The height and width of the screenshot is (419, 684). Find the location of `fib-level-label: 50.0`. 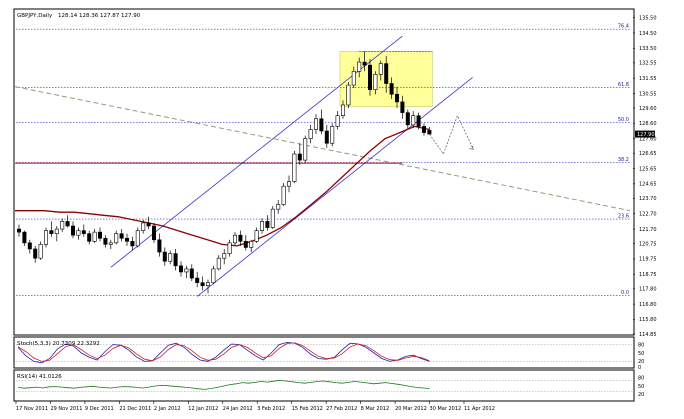

fib-level-label: 50.0 is located at coordinates (623, 120).